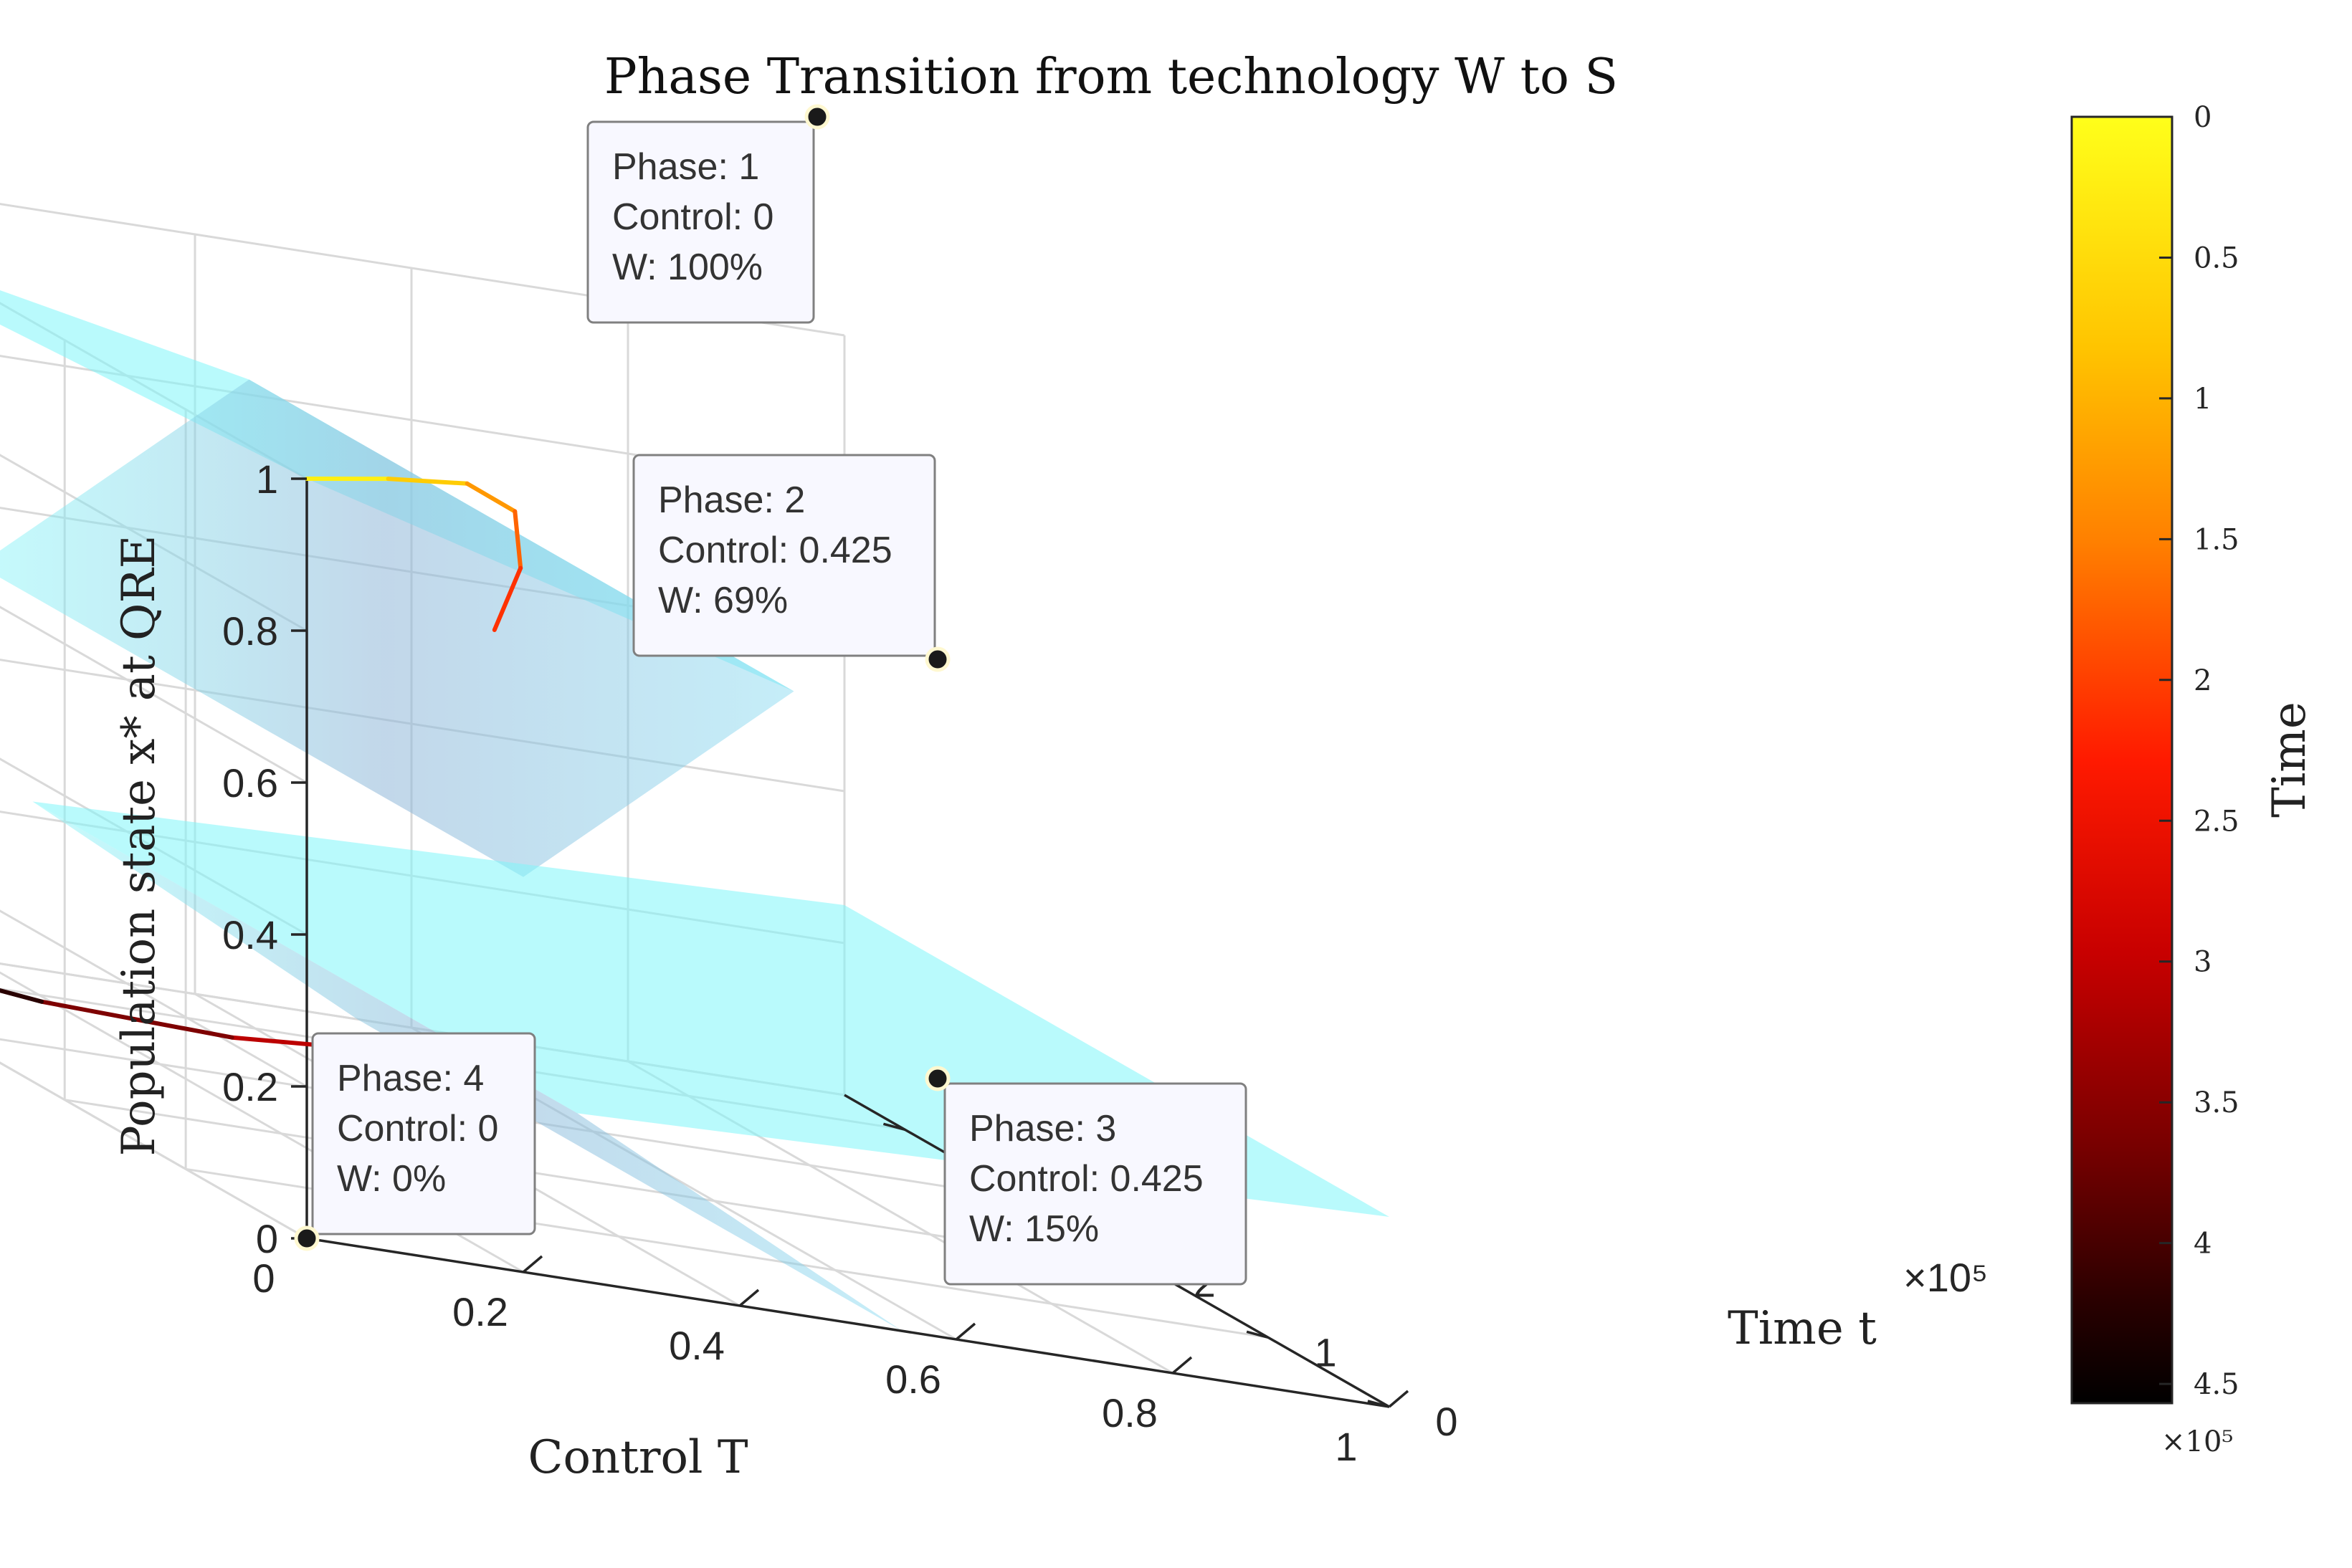  Describe the element at coordinates (2122, 760) in the screenshot. I see `colorbar-gradient` at that location.